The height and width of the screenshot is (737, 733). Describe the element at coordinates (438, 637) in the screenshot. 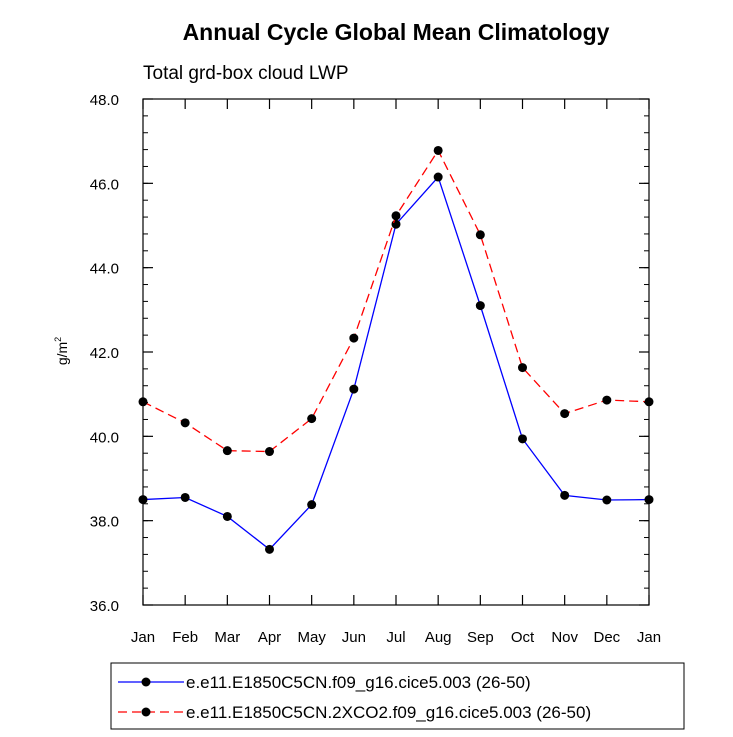

I see `x-tick-label: Aug` at that location.